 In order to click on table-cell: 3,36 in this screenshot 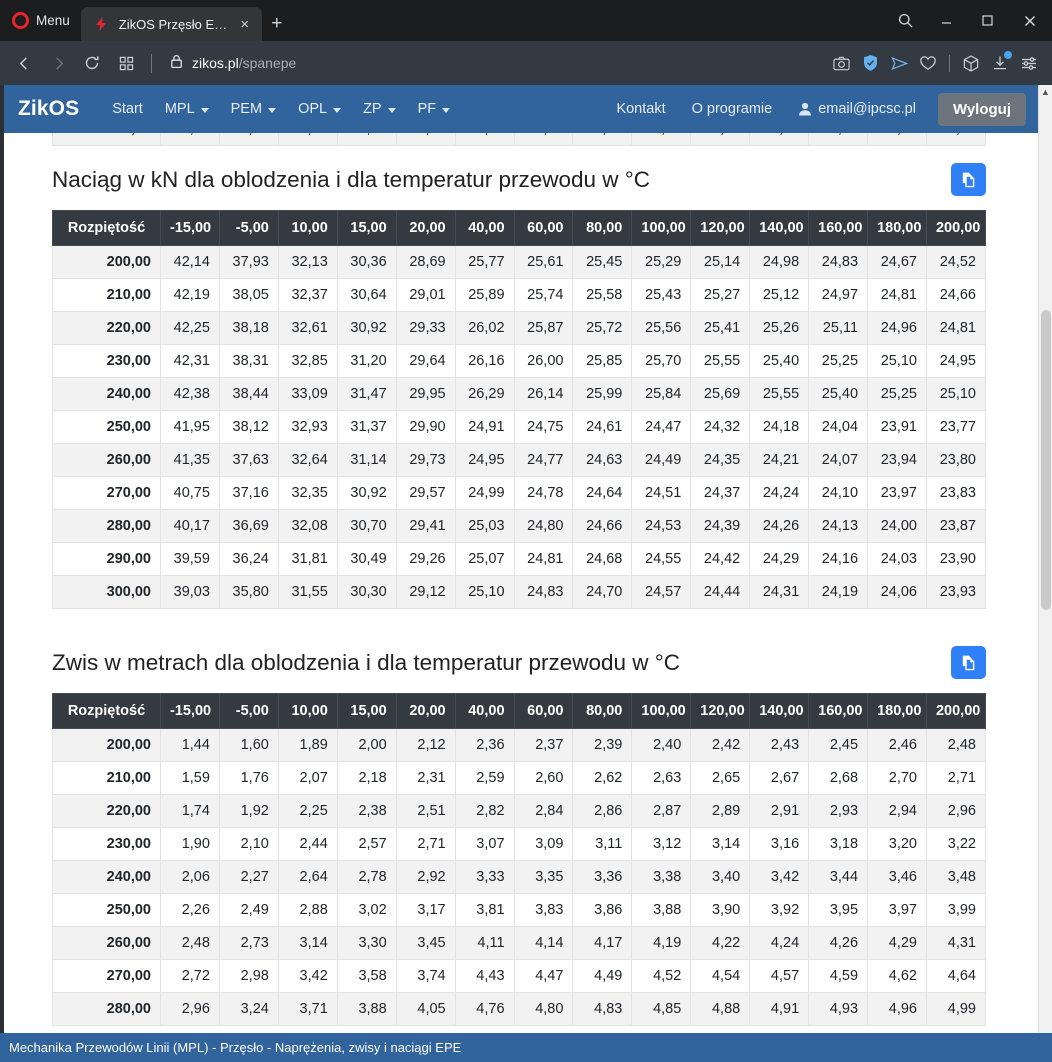, I will do `click(602, 877)`.